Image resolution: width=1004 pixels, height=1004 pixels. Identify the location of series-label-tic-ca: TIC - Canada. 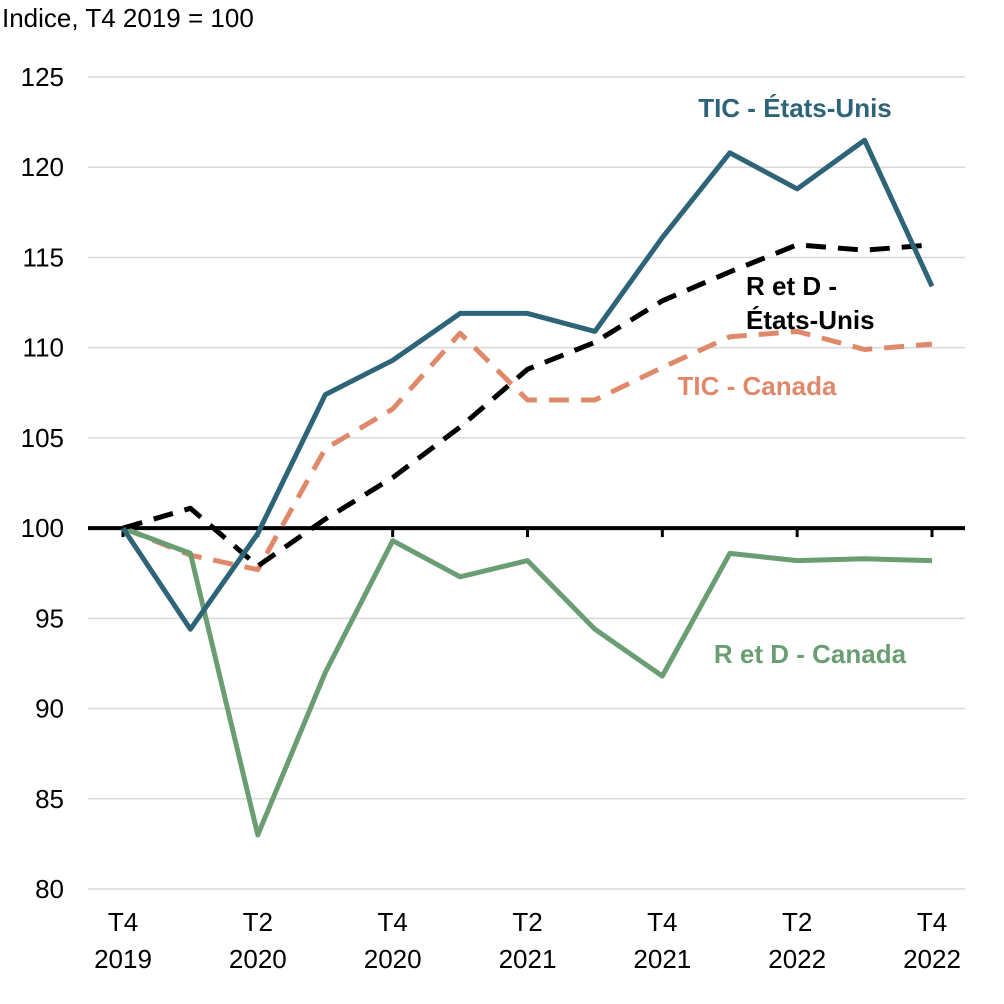
(757, 386).